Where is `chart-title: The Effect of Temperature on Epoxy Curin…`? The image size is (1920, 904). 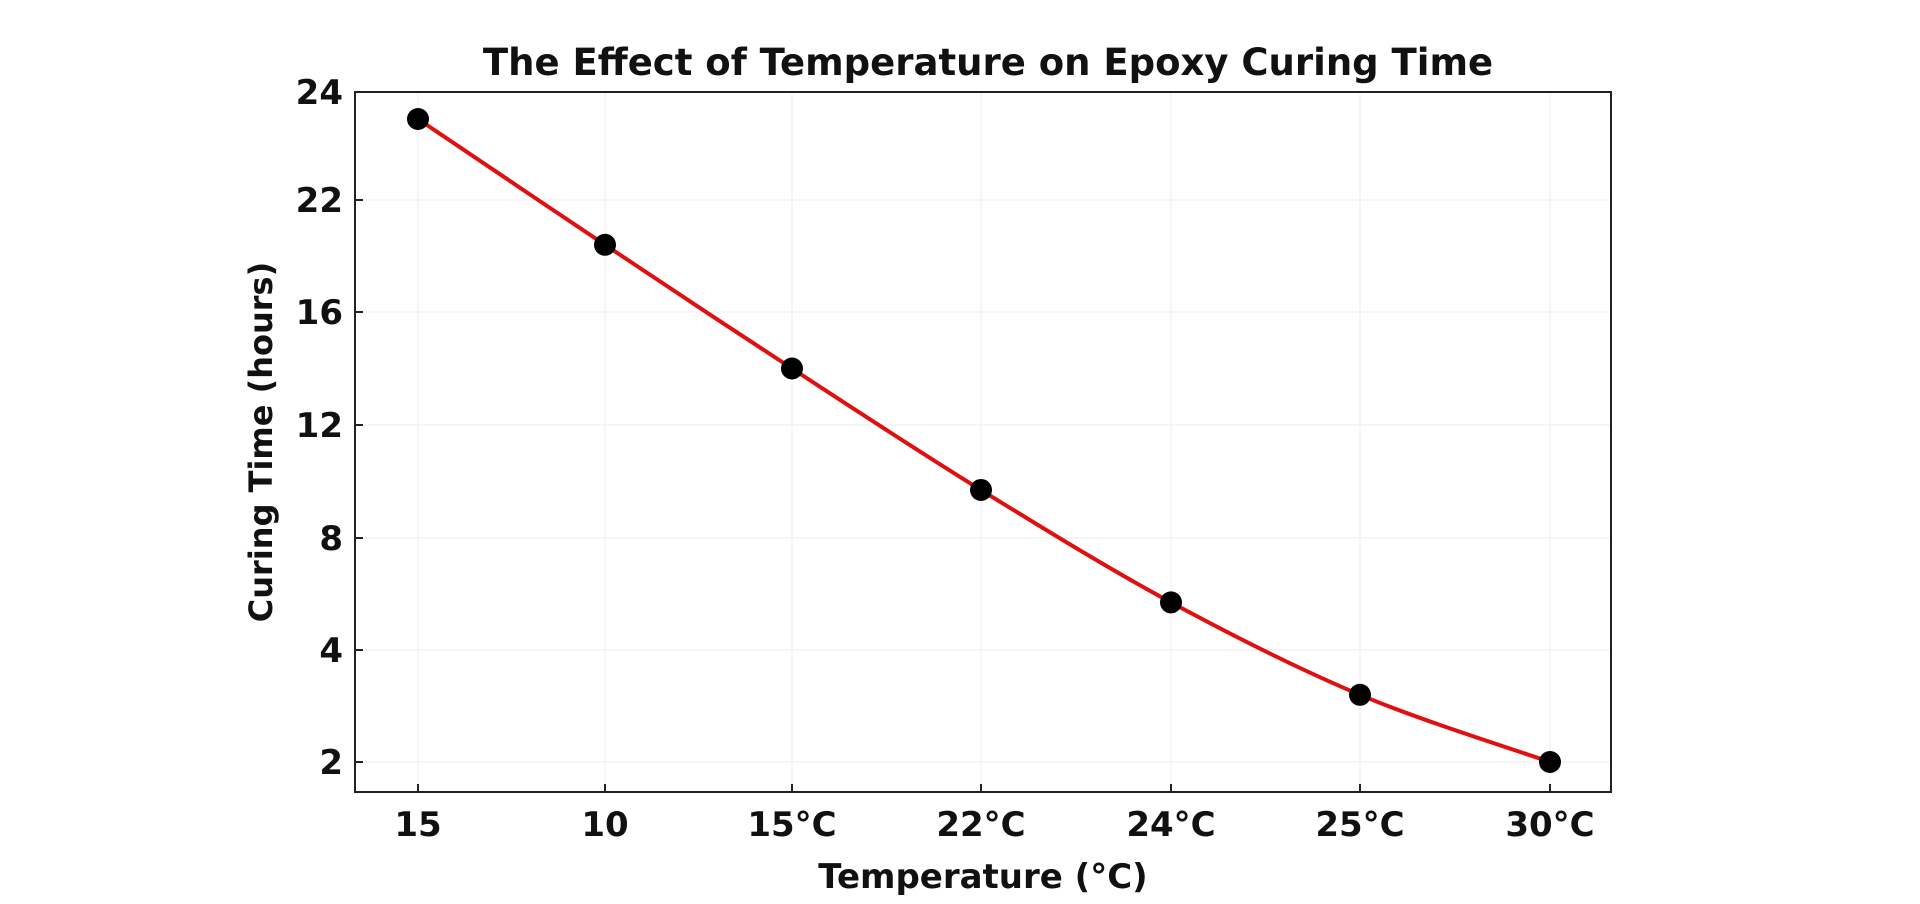
chart-title: The Effect of Temperature on Epoxy Curin… is located at coordinates (988, 62).